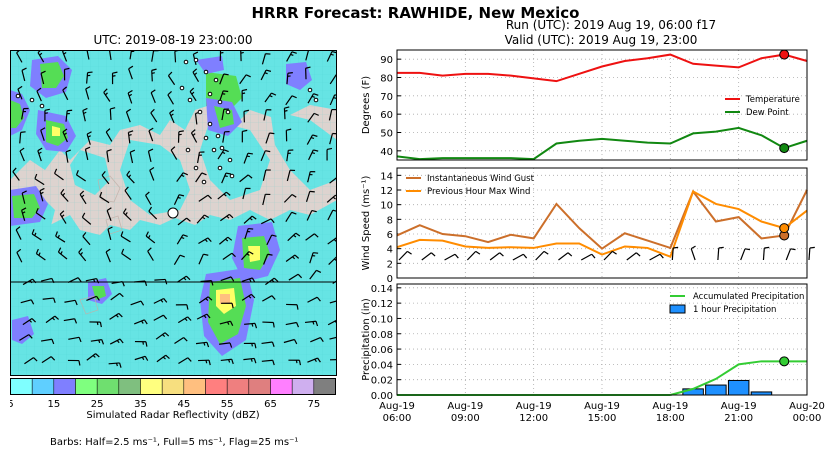 The image size is (831, 460). What do you see at coordinates (611, 25) in the screenshot?
I see `run-line: Run (UTC): 2019 Aug 19, 06:00 f17` at bounding box center [611, 25].